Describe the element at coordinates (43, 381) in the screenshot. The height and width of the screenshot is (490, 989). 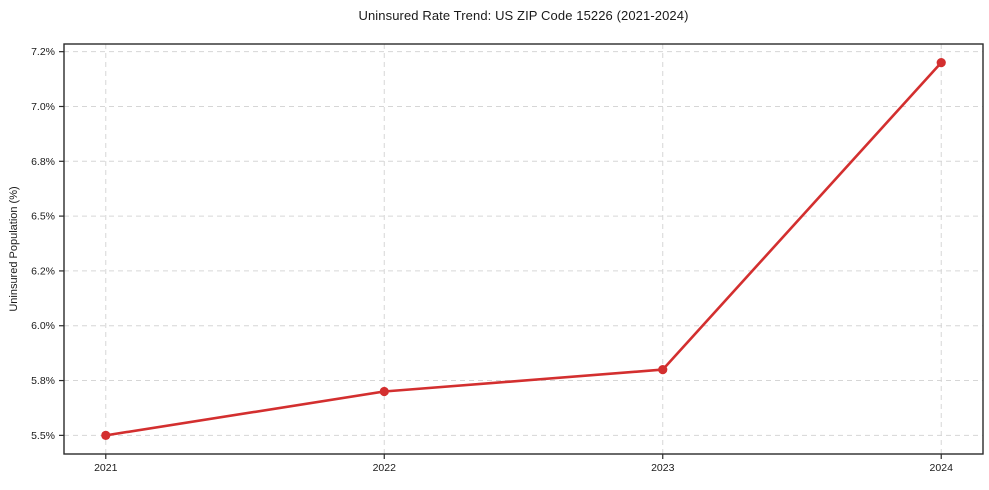
I see `y-tick-label: 5.8%` at that location.